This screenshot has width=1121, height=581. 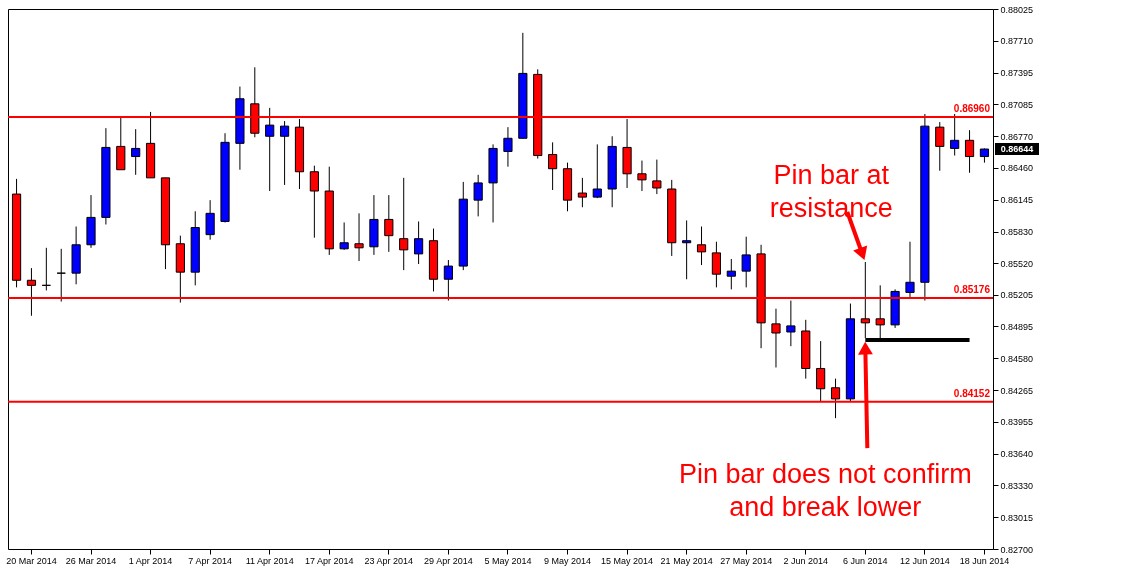 I want to click on x-tick-label: 15 May 2014, so click(x=627, y=560).